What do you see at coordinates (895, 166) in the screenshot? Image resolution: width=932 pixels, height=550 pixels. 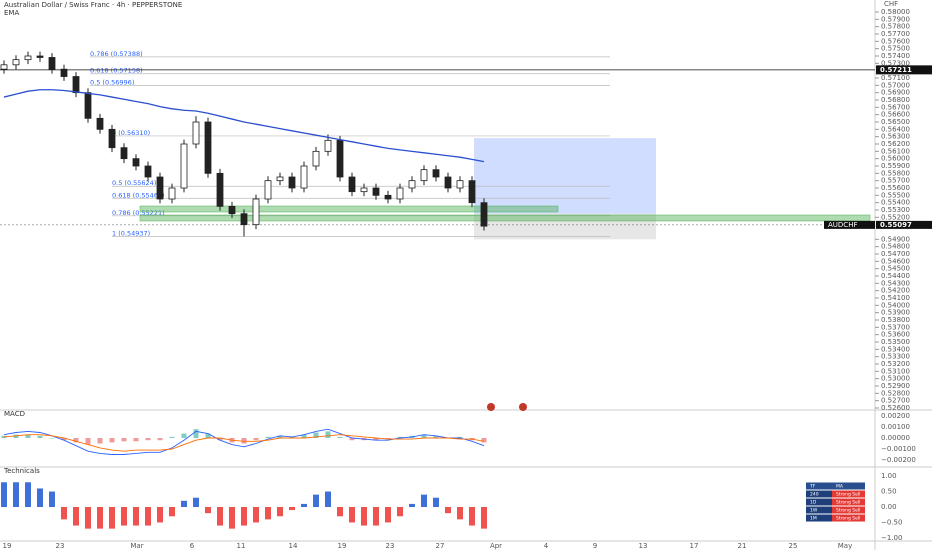 I see `price-tick-label: 0.55900` at bounding box center [895, 166].